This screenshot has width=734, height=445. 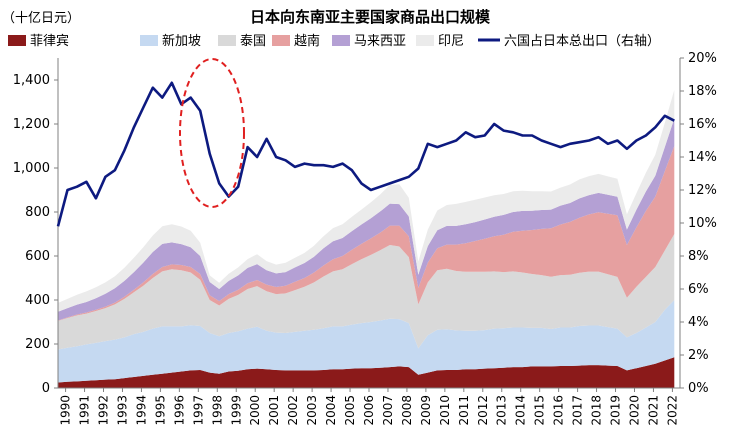 I want to click on x-tick-label: 1997, so click(x=198, y=410).